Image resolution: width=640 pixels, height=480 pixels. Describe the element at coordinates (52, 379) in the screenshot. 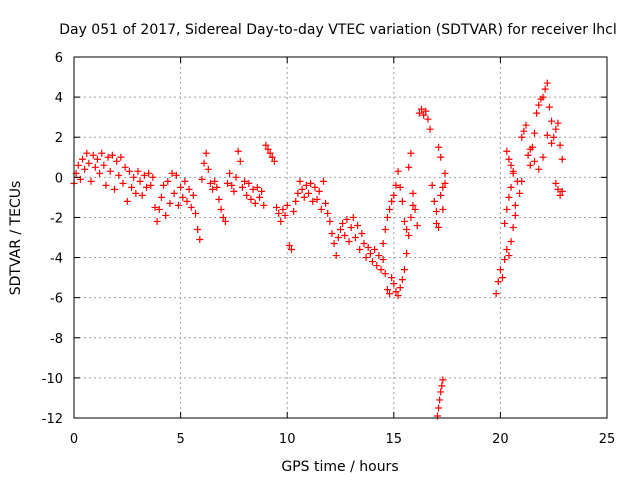

I see `y-tick-label: -10` at that location.